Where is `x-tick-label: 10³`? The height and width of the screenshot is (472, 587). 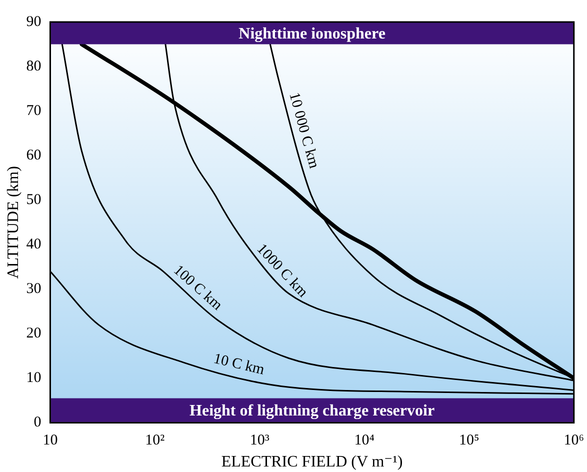
x-tick-label: 10³ is located at coordinates (260, 440).